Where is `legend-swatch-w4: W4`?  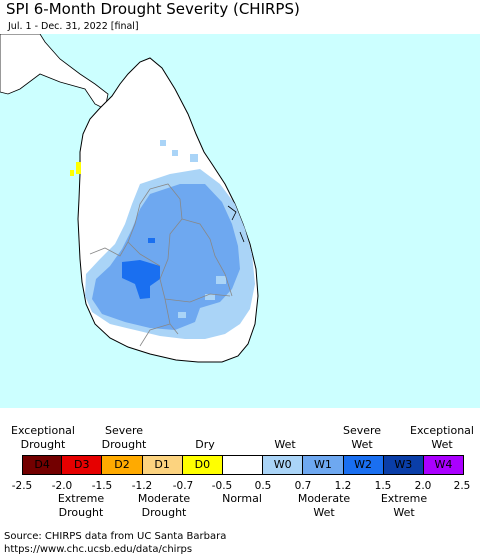
legend-swatch-w4: W4 is located at coordinates (444, 465).